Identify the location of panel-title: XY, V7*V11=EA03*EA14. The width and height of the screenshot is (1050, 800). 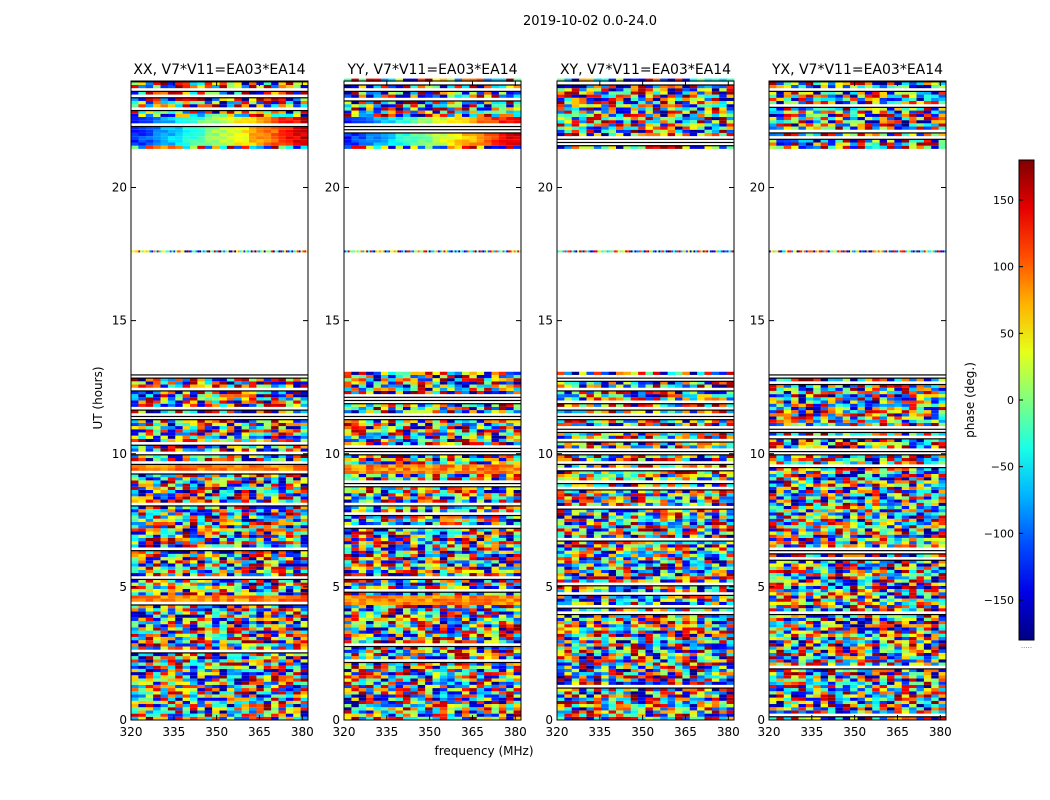
(645, 70).